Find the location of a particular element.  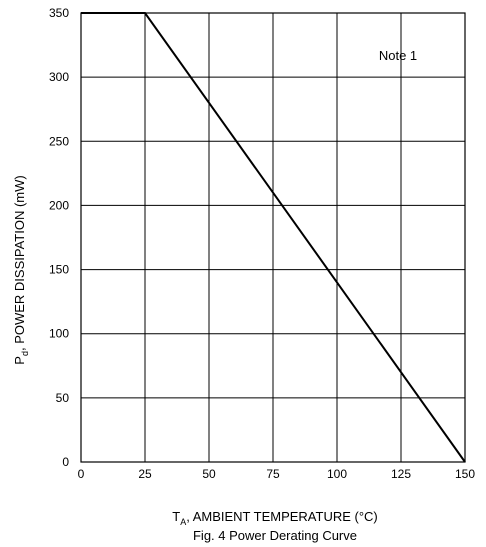

y-axis-label-main: P is located at coordinates (19, 360).